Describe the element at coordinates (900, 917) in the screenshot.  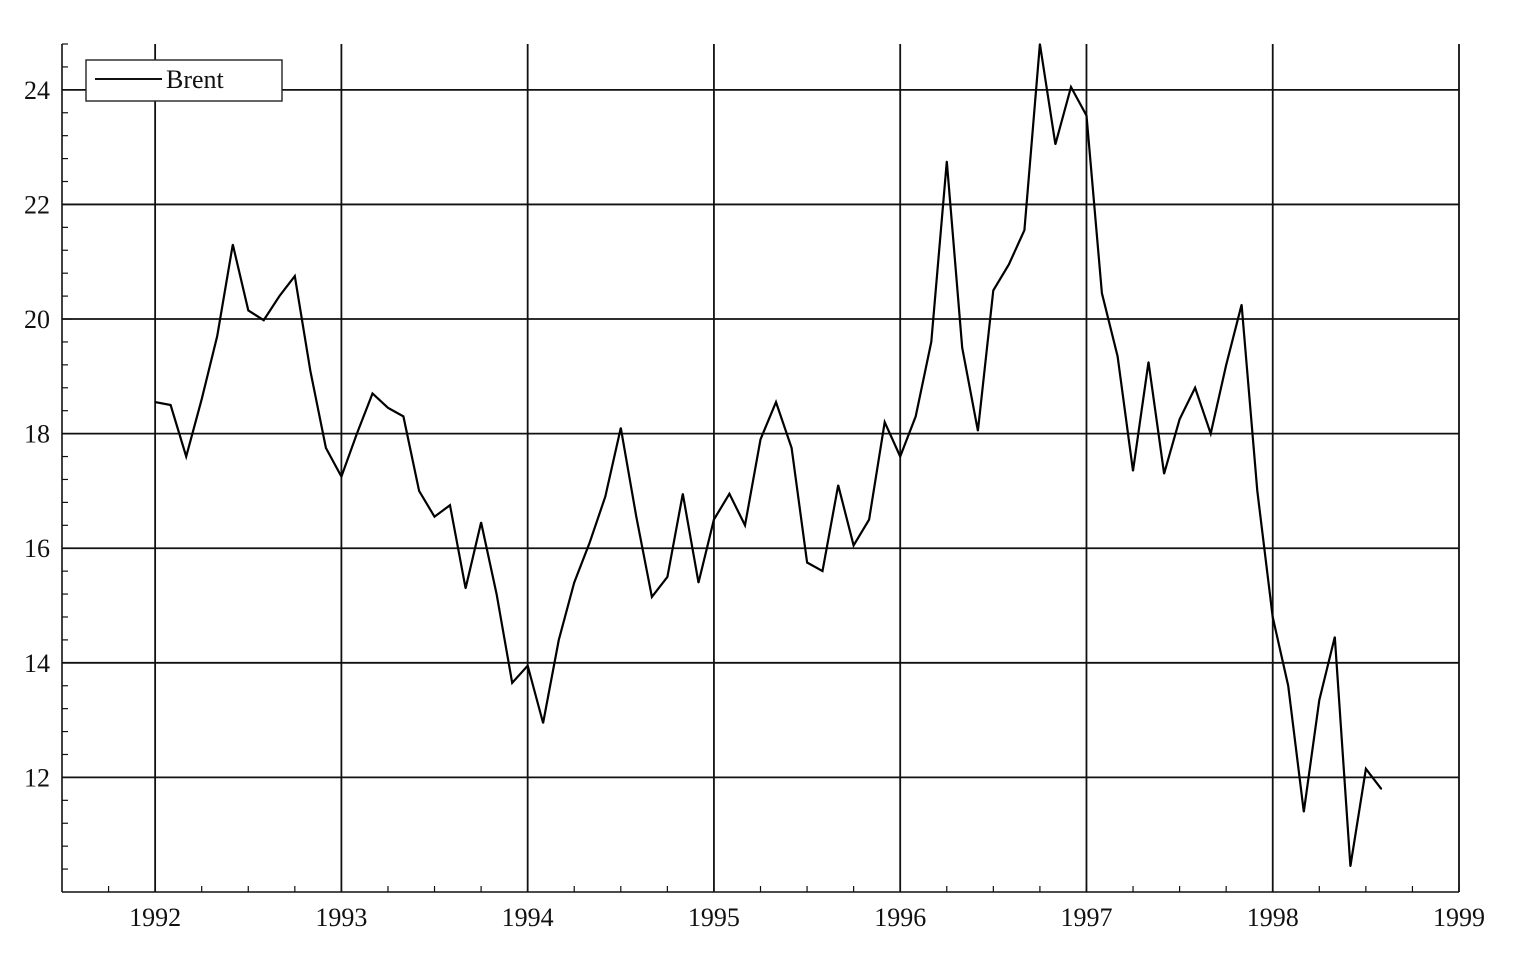
I see `x-tick-label-1996: 1996` at that location.